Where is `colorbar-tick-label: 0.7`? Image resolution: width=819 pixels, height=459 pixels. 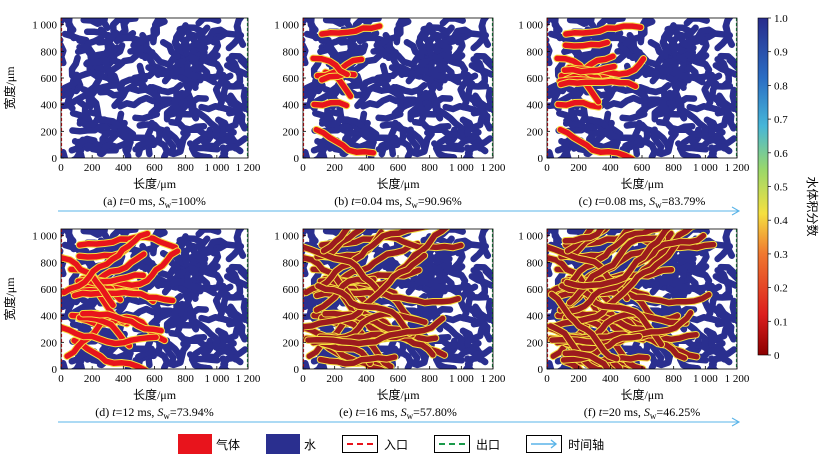
colorbar-tick-label: 0.7 is located at coordinates (781, 120).